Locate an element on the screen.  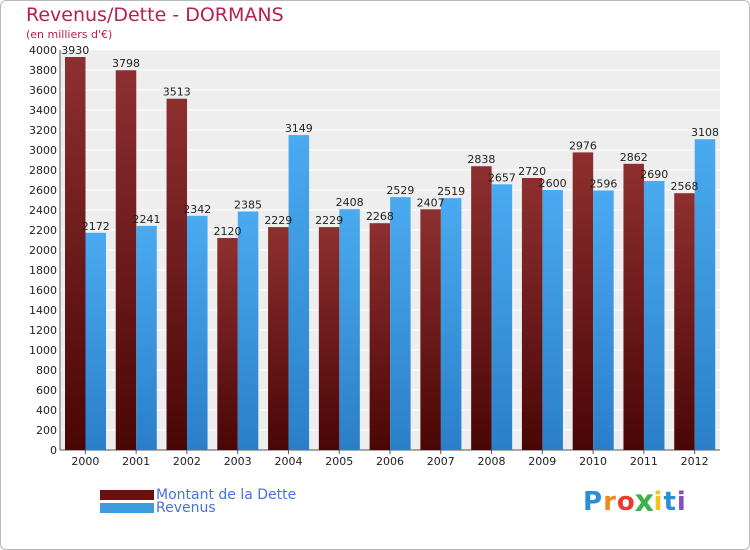
x-tick-label-2005: 2005 is located at coordinates (339, 461).